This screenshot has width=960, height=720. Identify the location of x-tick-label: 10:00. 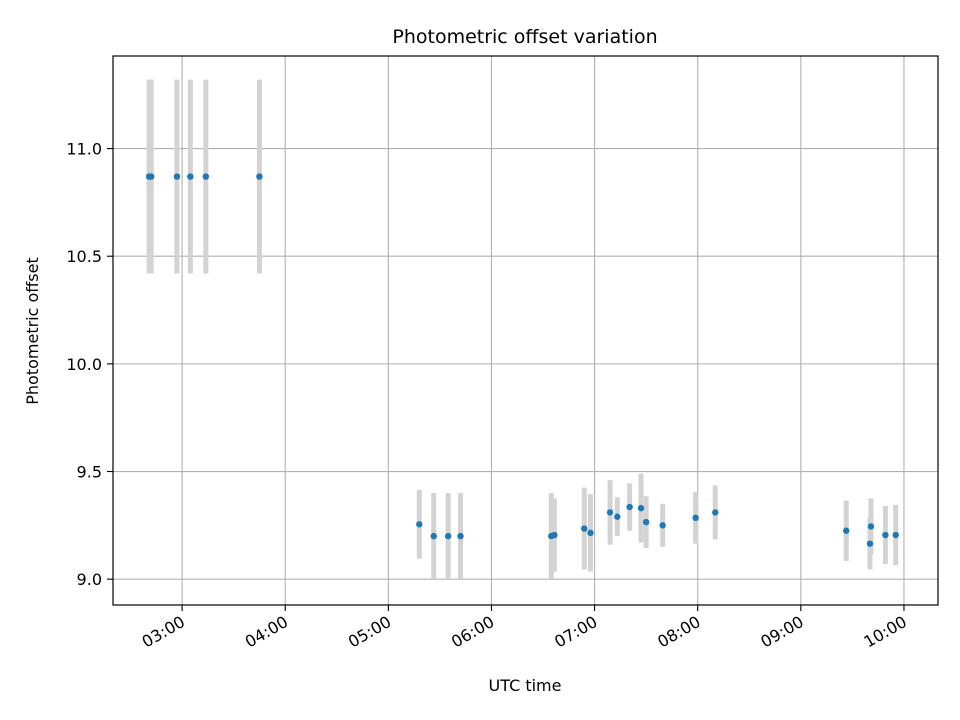
(885, 632).